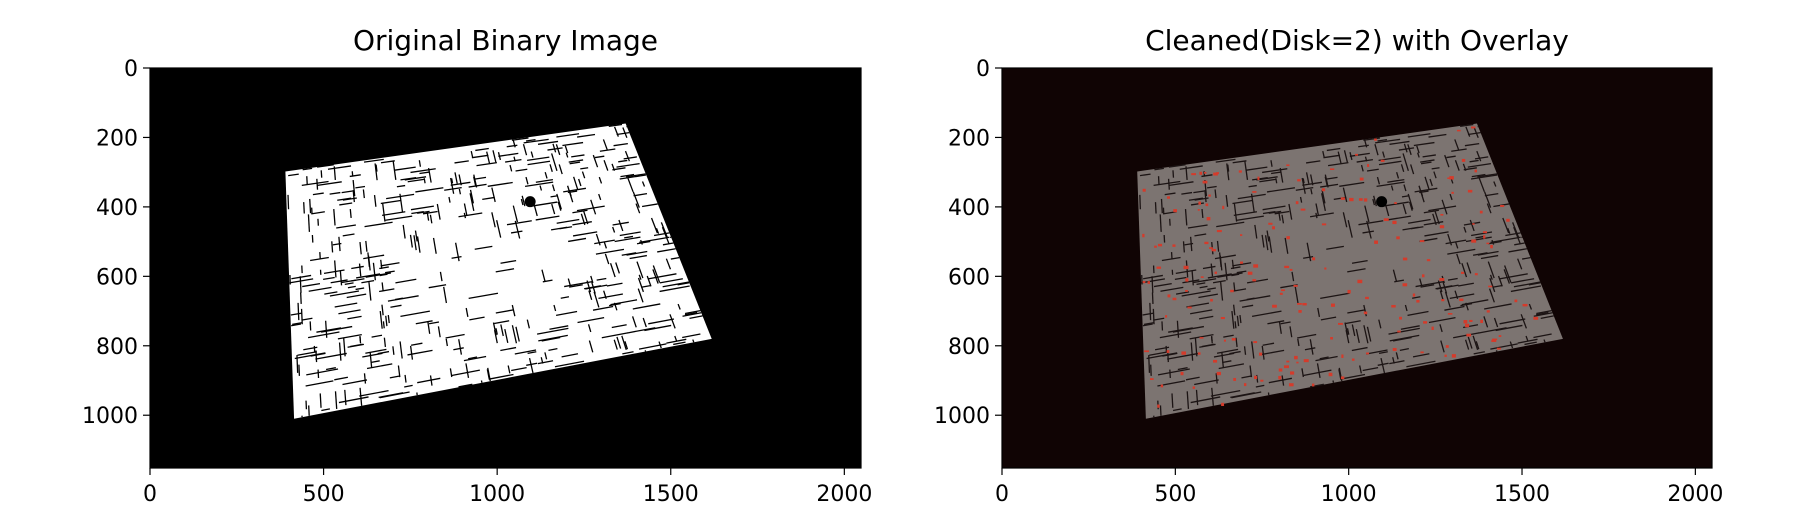 This screenshot has width=1812, height=532. Describe the element at coordinates (1340, 267) in the screenshot. I see `overlay-marks` at that location.